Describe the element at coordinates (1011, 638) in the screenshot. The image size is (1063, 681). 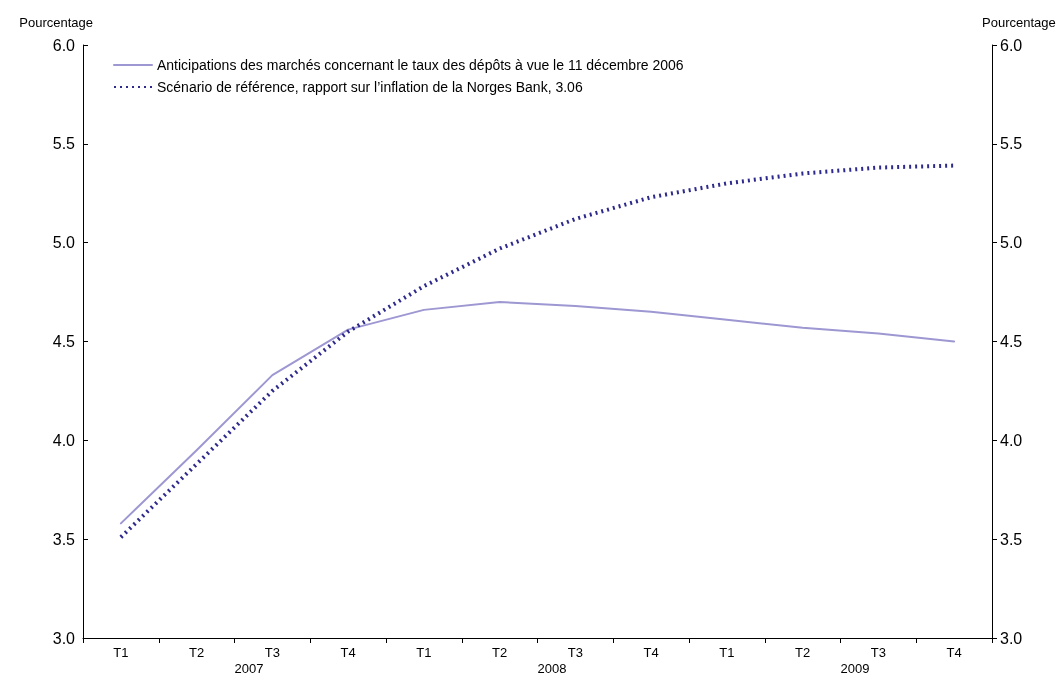
I see `y2-tick-label: 3.0` at that location.